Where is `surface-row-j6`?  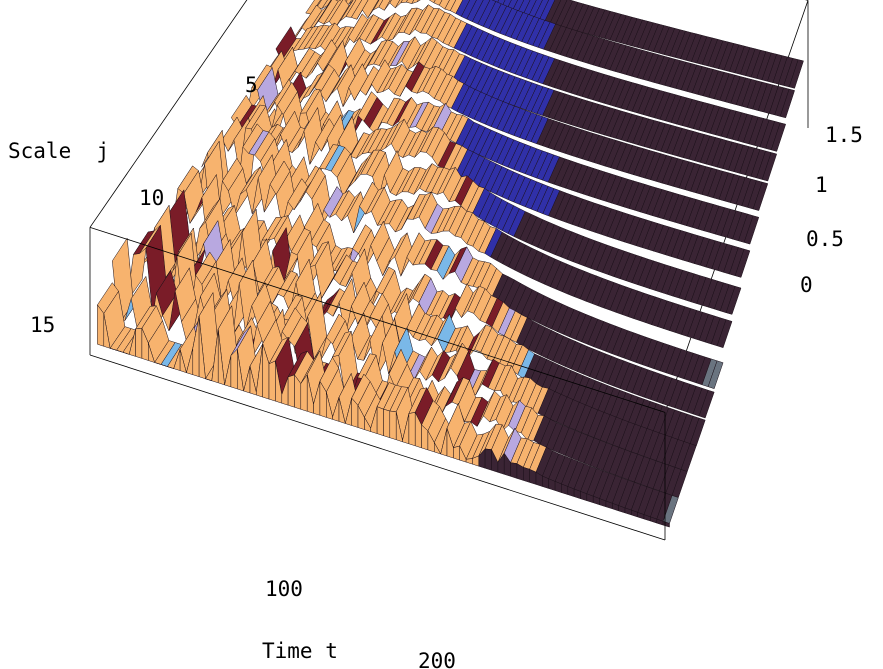 surface-row-j6 is located at coordinates (531, 78).